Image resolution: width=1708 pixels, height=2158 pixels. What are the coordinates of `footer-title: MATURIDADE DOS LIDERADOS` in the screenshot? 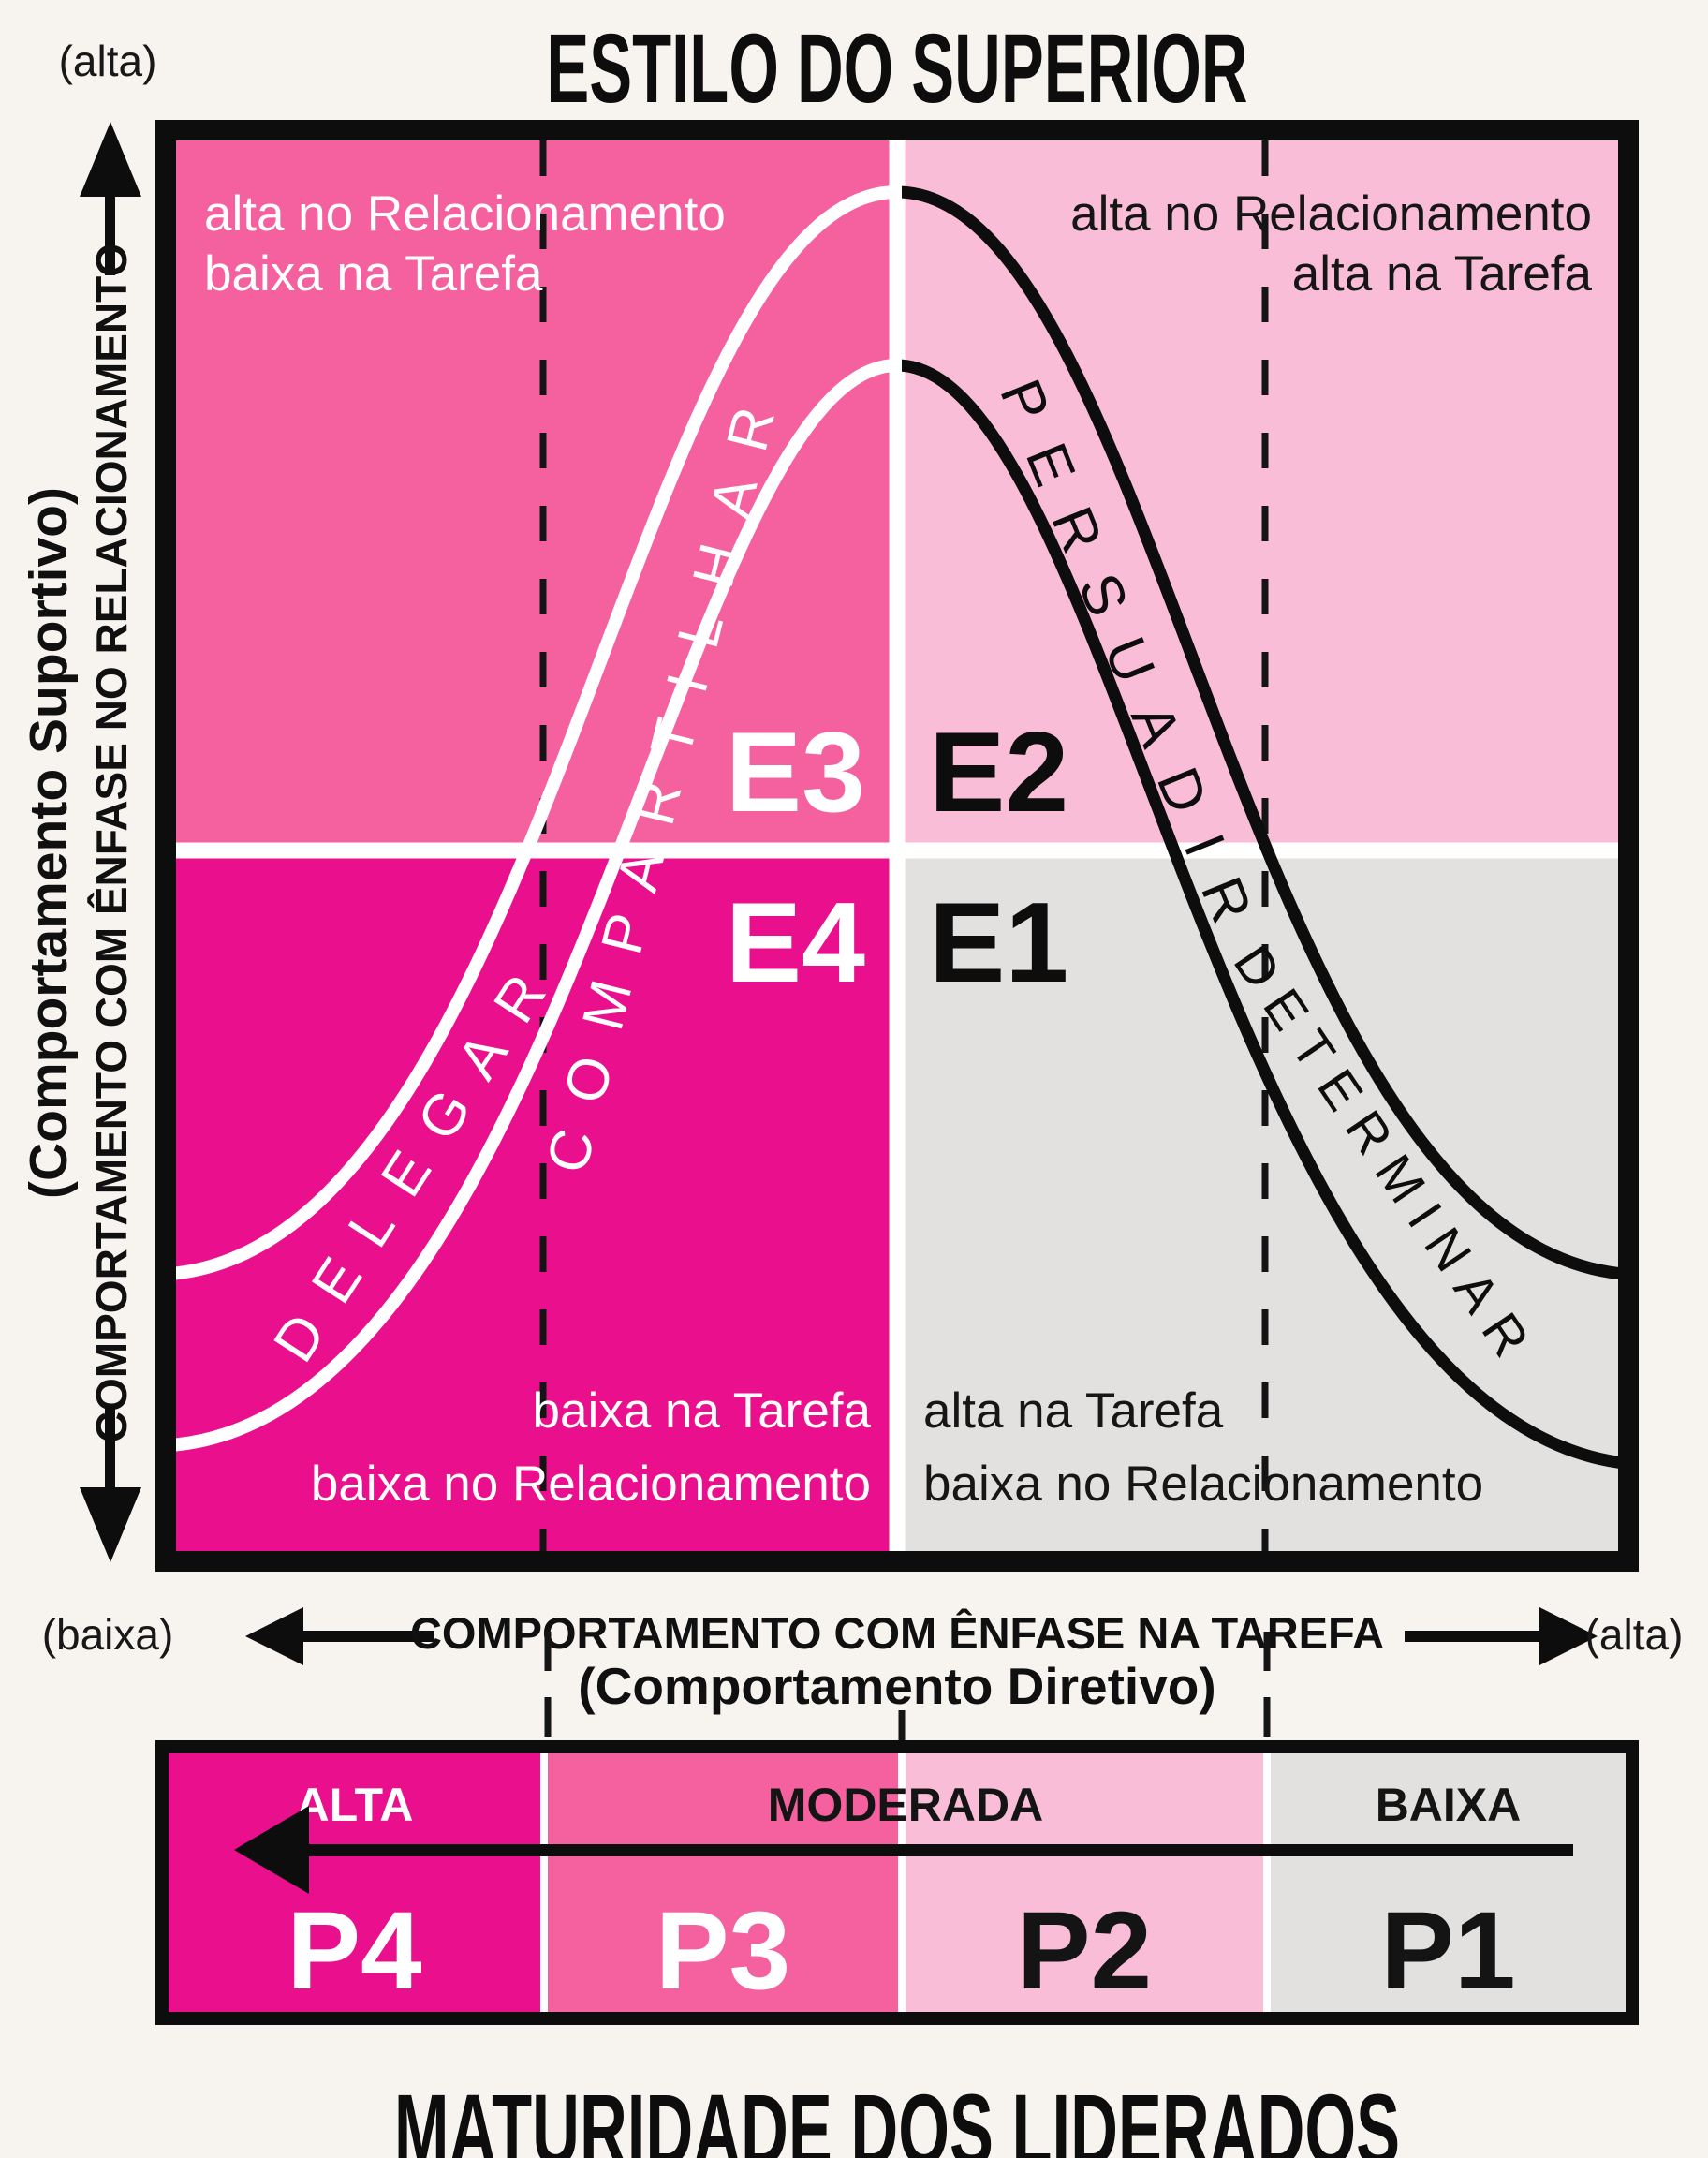 It's located at (897, 2115).